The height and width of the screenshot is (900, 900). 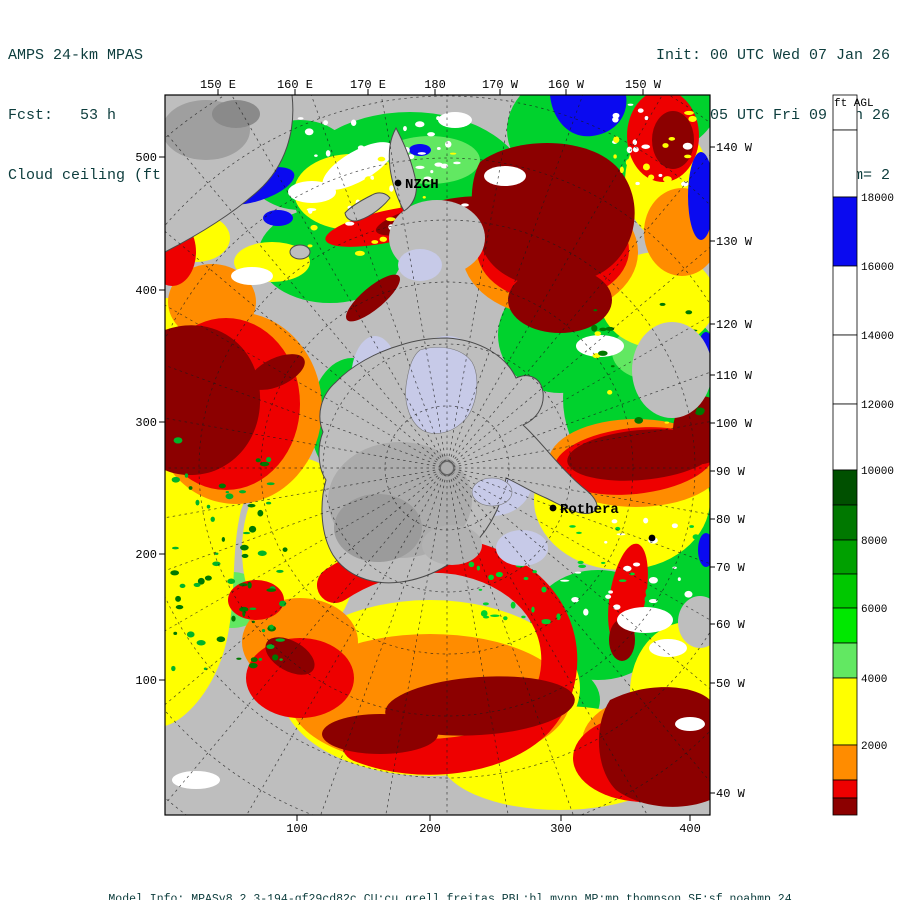 What do you see at coordinates (877, 337) in the screenshot?
I see `colorbar-label: 14000` at bounding box center [877, 337].